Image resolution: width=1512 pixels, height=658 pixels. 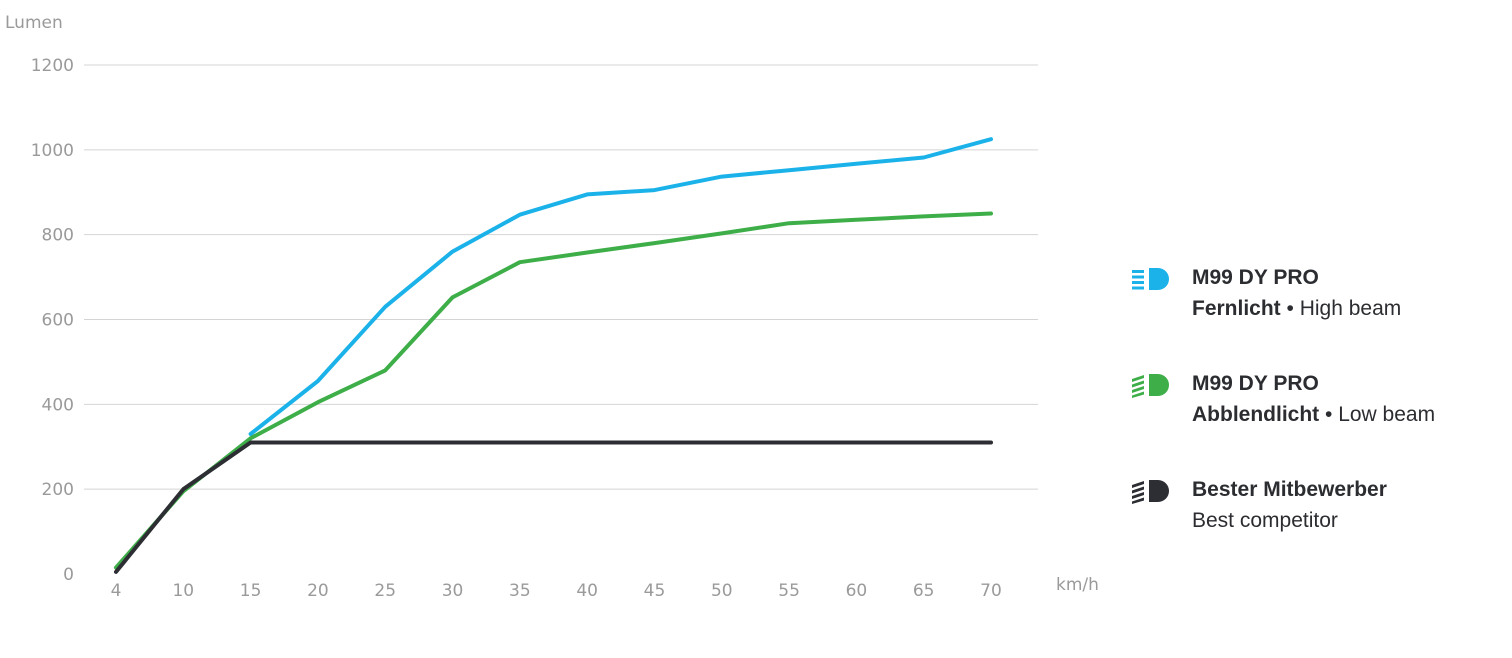 What do you see at coordinates (1315, 503) in the screenshot?
I see `legend-item-competitor: Bester Mitbewerber Best competitor` at bounding box center [1315, 503].